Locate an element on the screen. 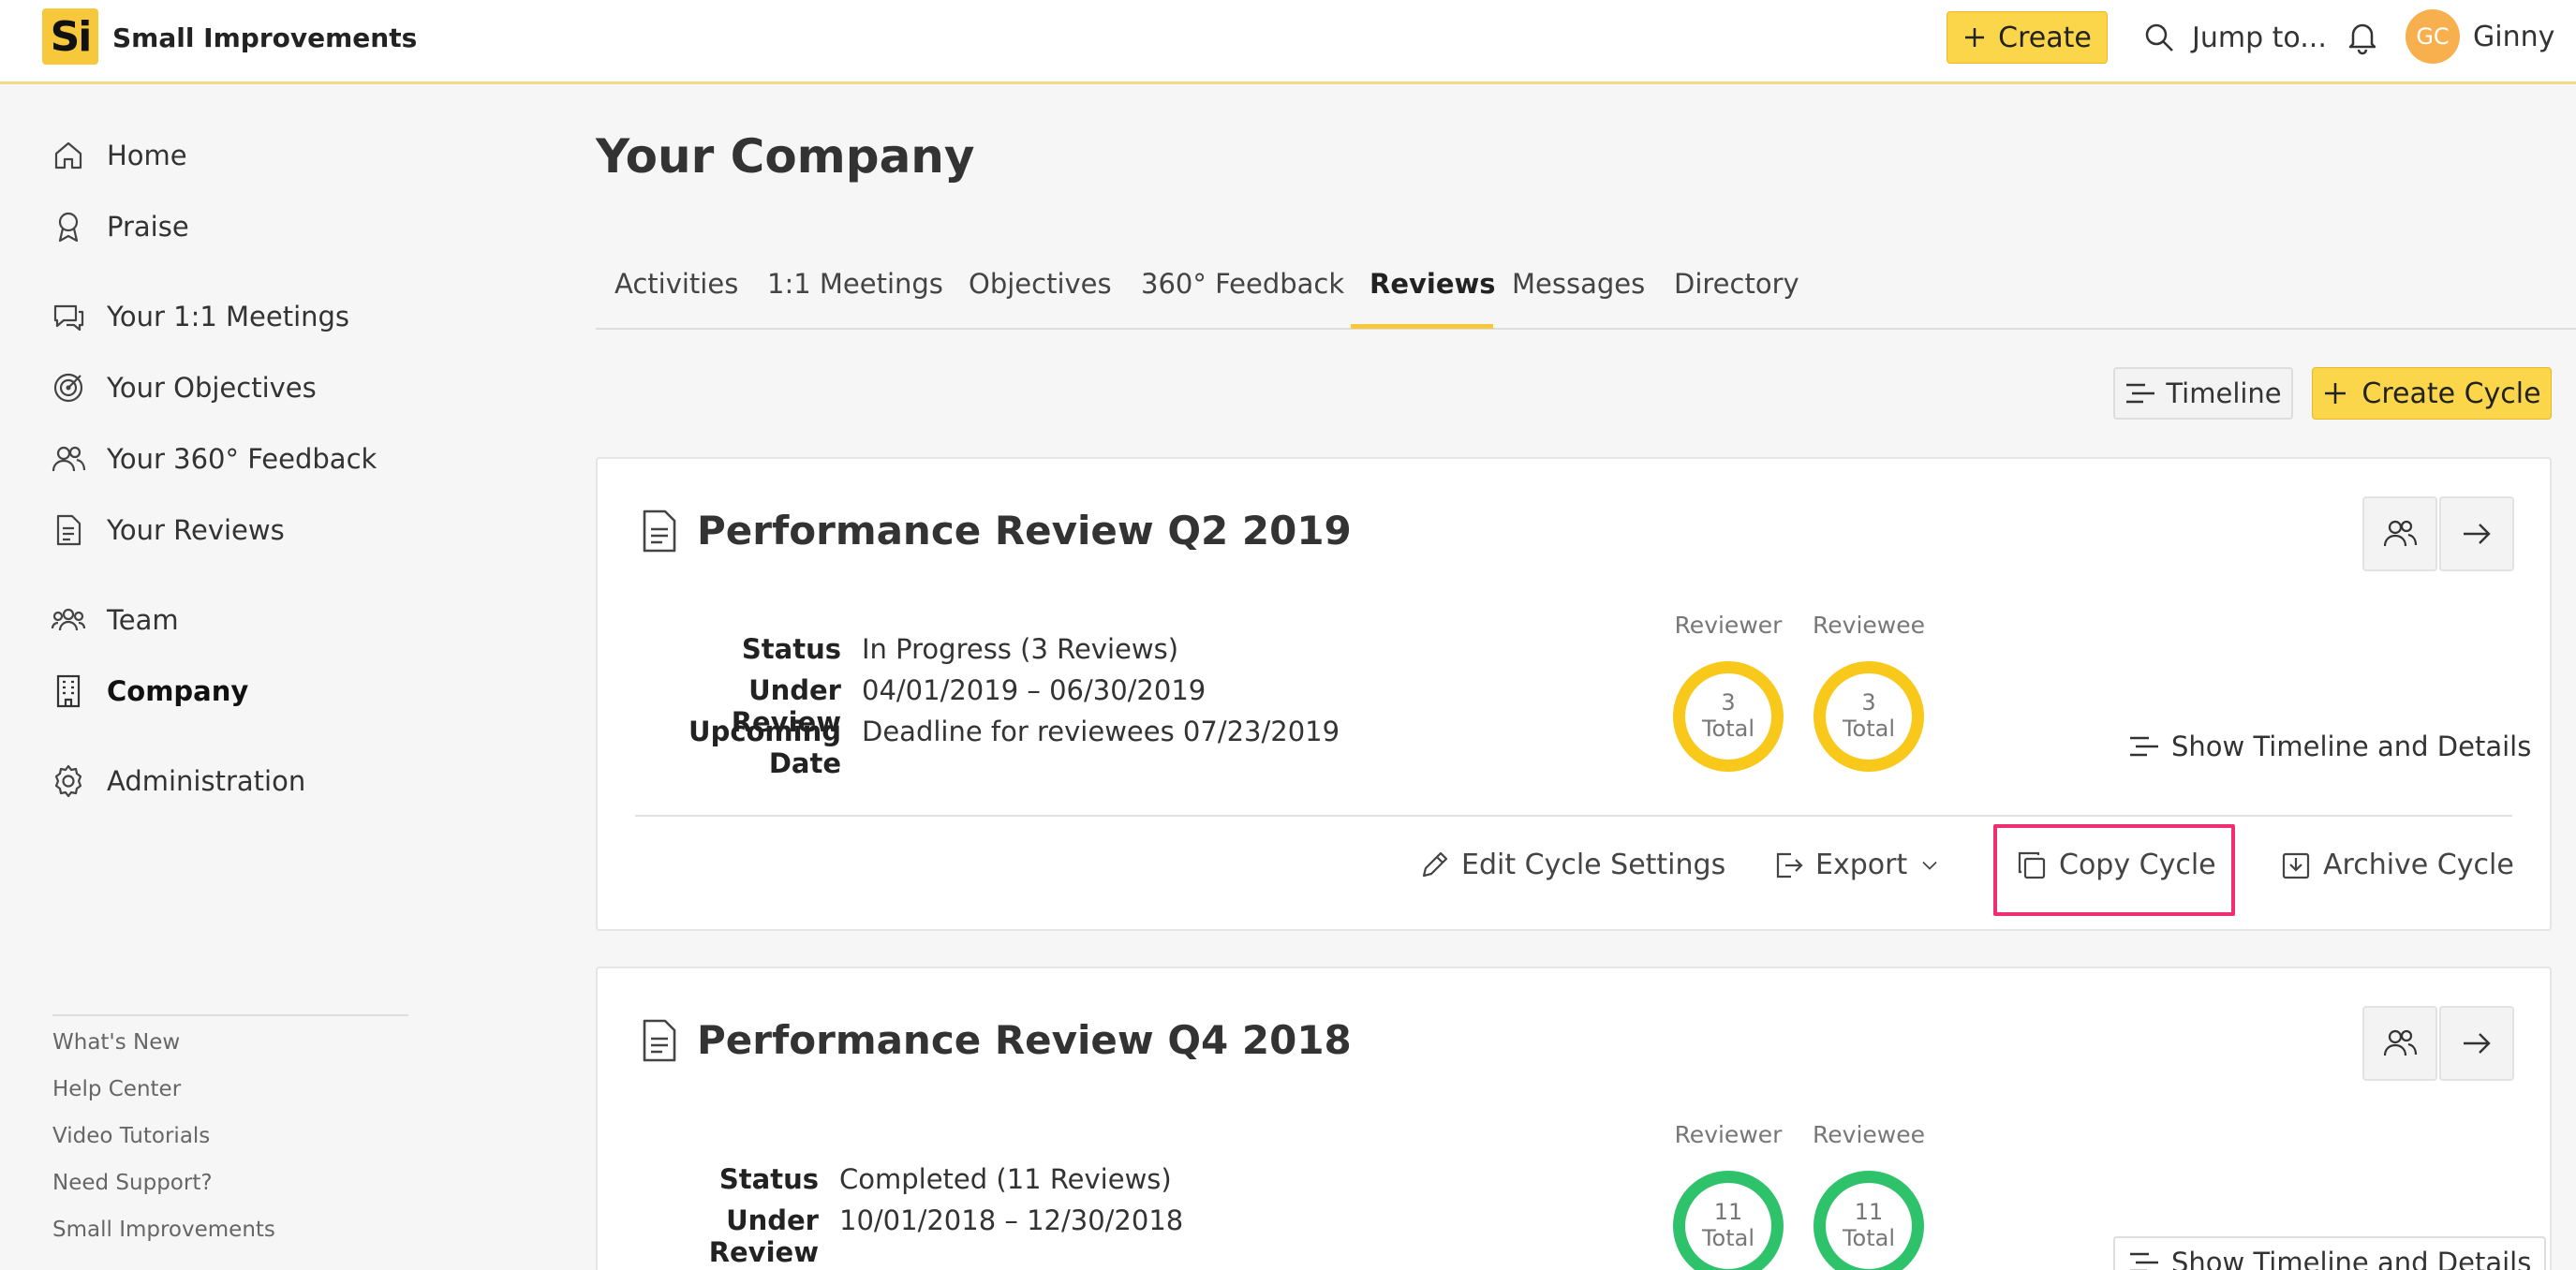 This screenshot has width=2576, height=1270. copy-icon is located at coordinates (2032, 865).